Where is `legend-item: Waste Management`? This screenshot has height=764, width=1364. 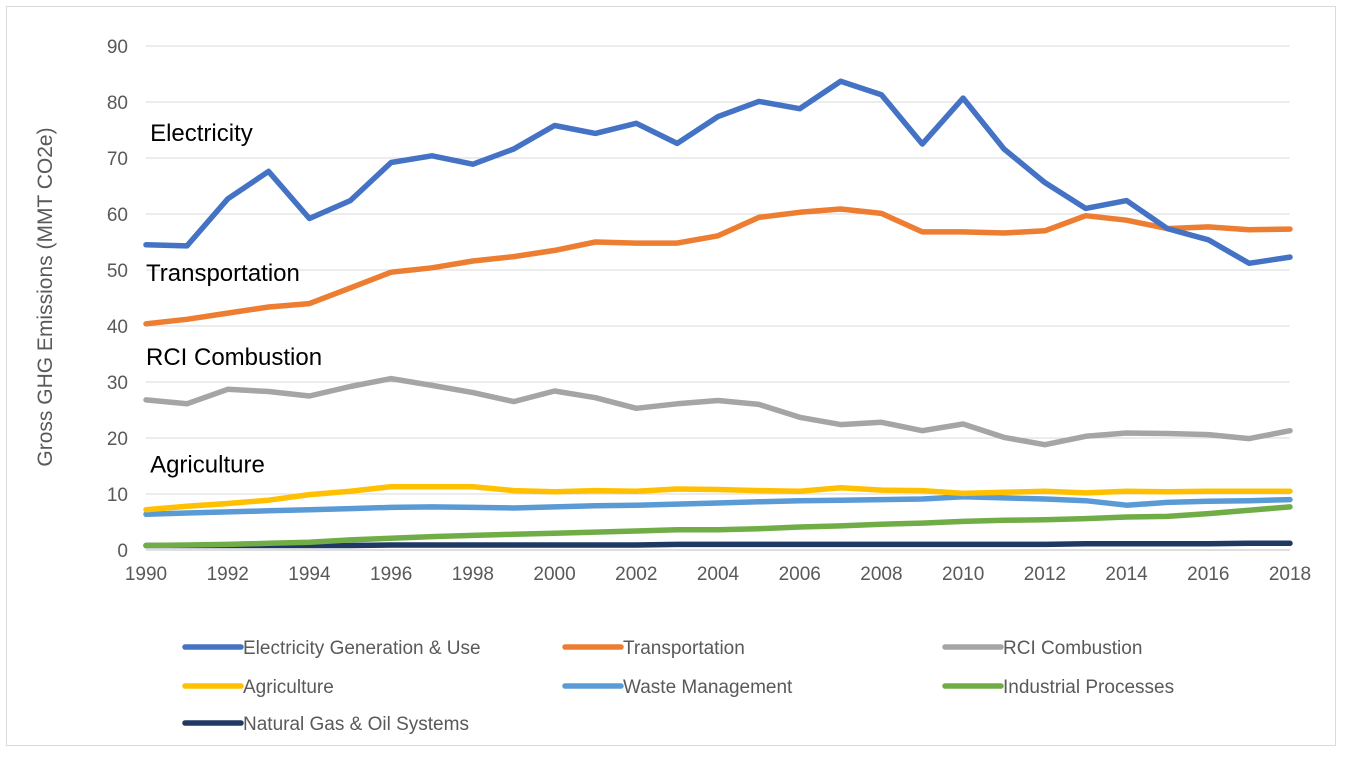 legend-item: Waste Management is located at coordinates (677, 687).